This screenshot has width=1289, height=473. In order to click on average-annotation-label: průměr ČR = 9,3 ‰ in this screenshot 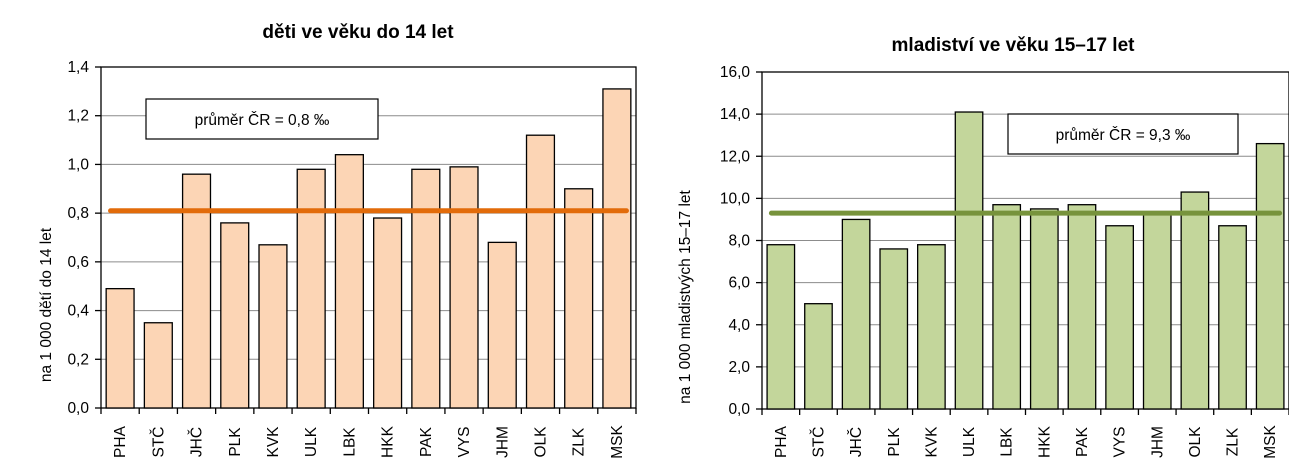, I will do `click(1123, 135)`.